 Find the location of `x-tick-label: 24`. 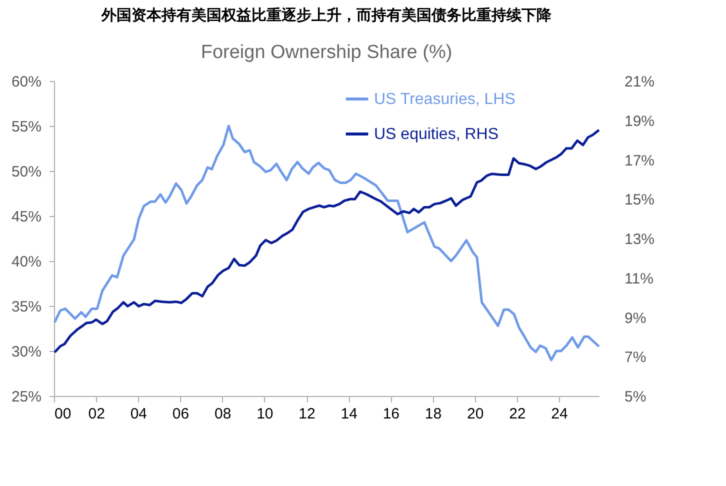

x-tick-label: 24 is located at coordinates (559, 414).